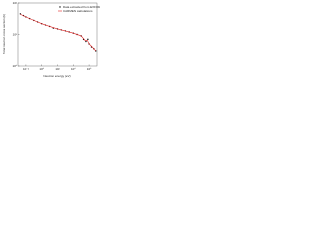  Describe the element at coordinates (78, 11) in the screenshot. I see `legend-label: CARMEN calculations` at that location.